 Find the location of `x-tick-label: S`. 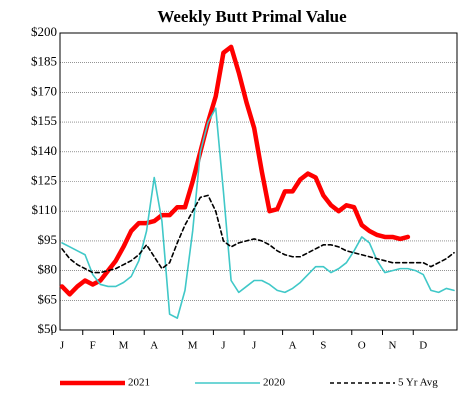

x-tick-label: S is located at coordinates (323, 346).